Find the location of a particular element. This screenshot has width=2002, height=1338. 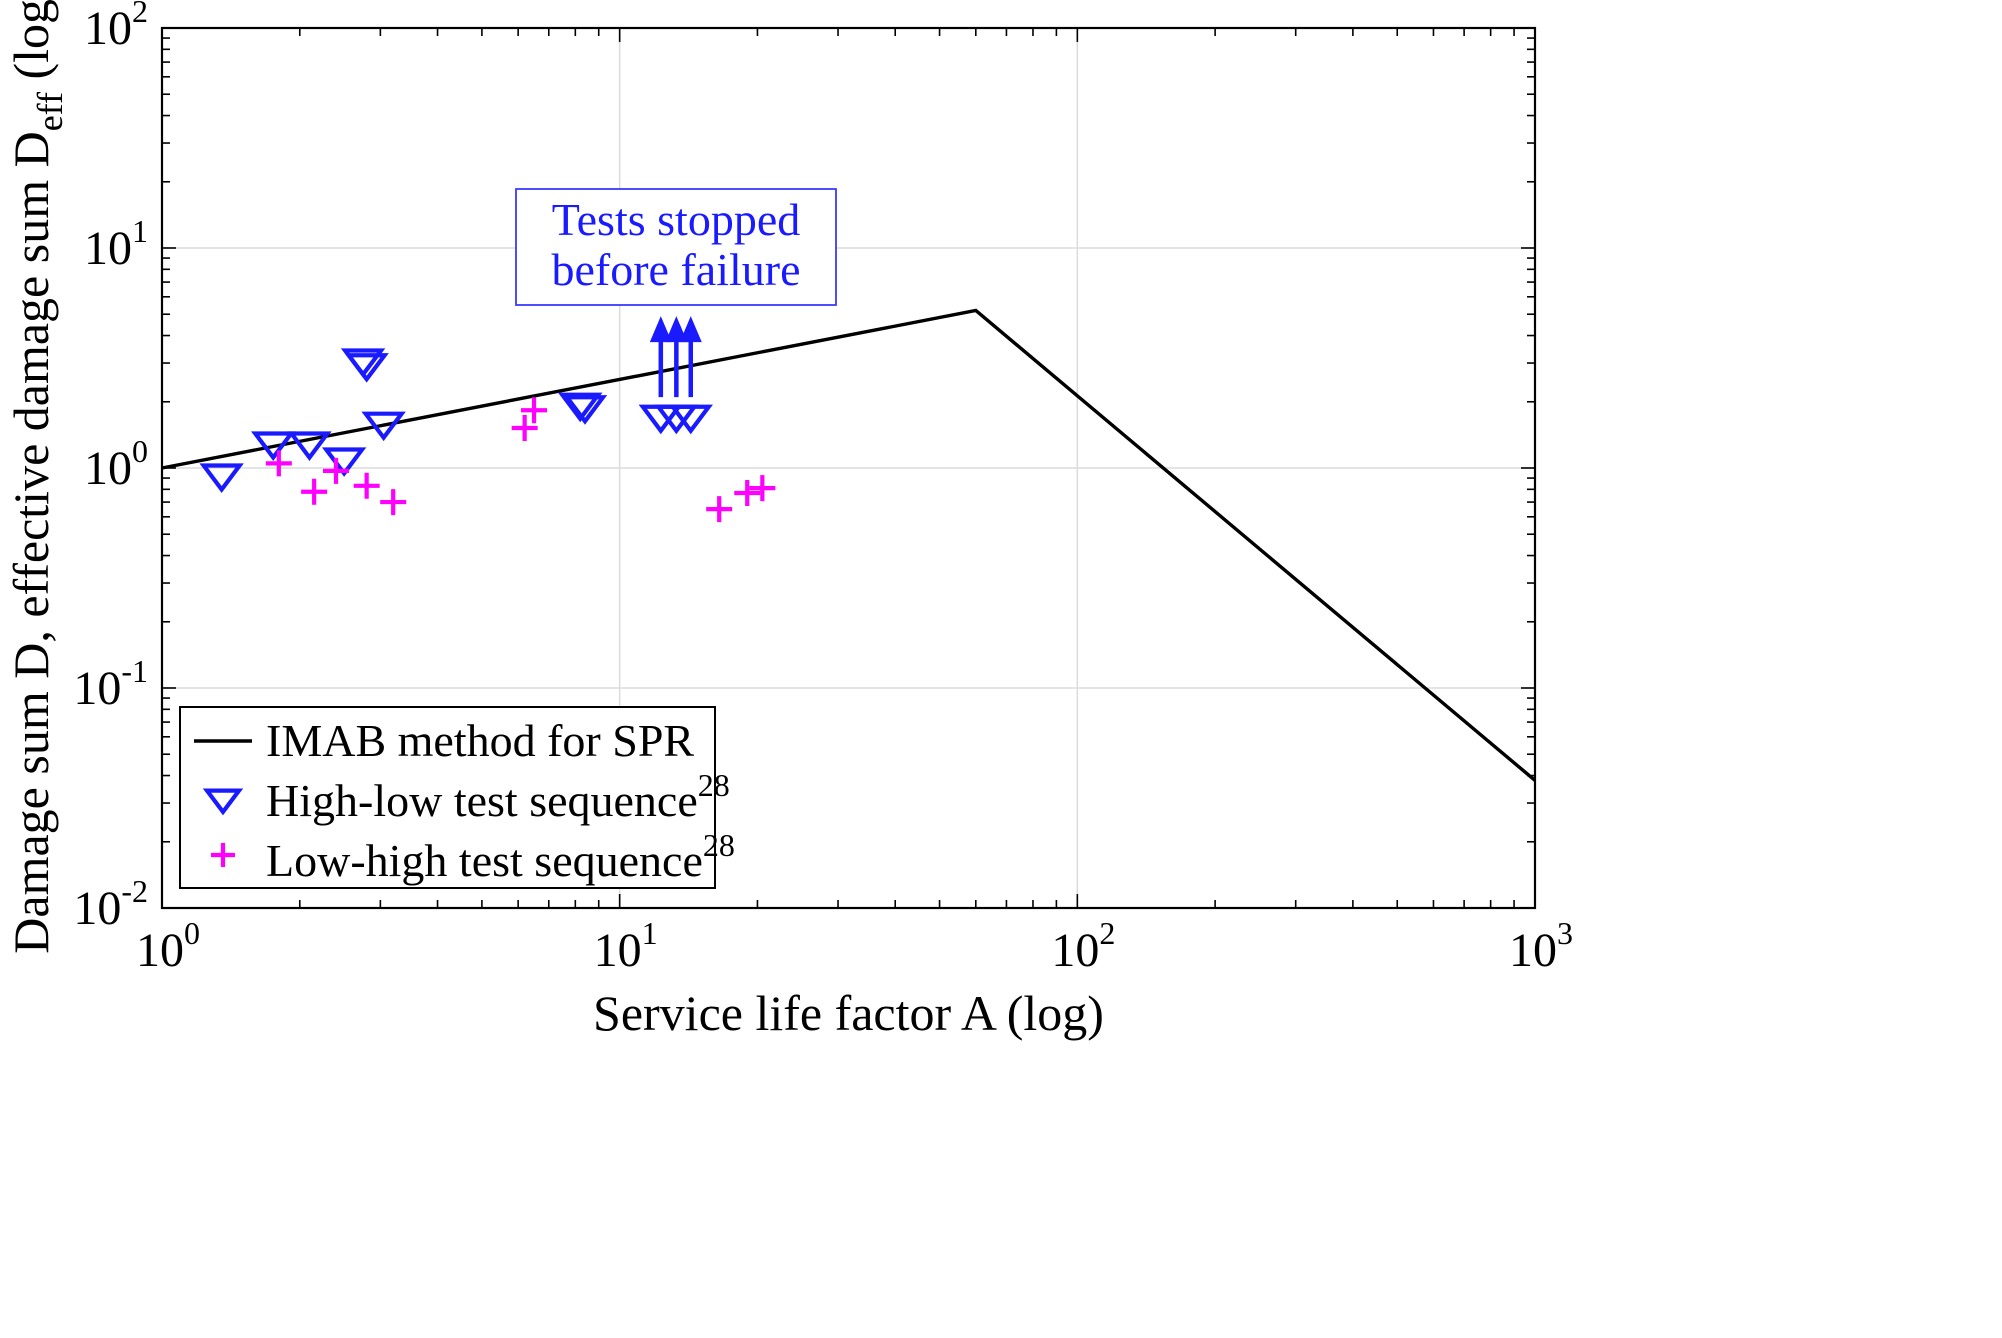

annotation-box: Tests stopped before failure is located at coordinates (676, 247).